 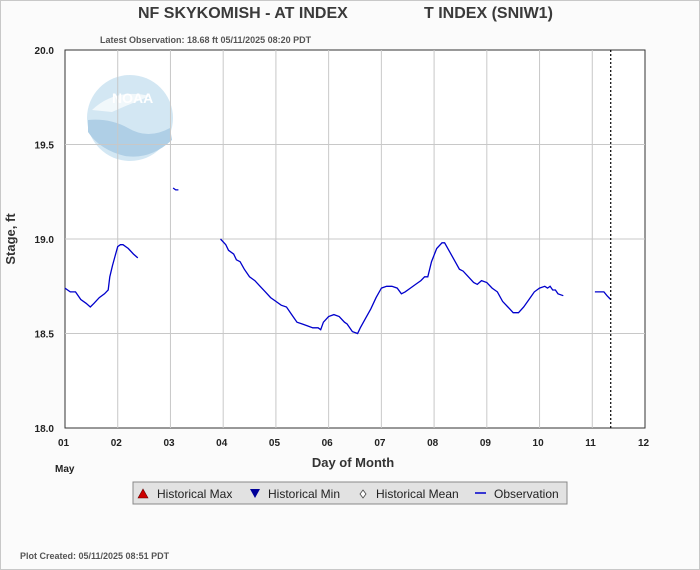 What do you see at coordinates (117, 443) in the screenshot?
I see `x-tick-label: 02` at bounding box center [117, 443].